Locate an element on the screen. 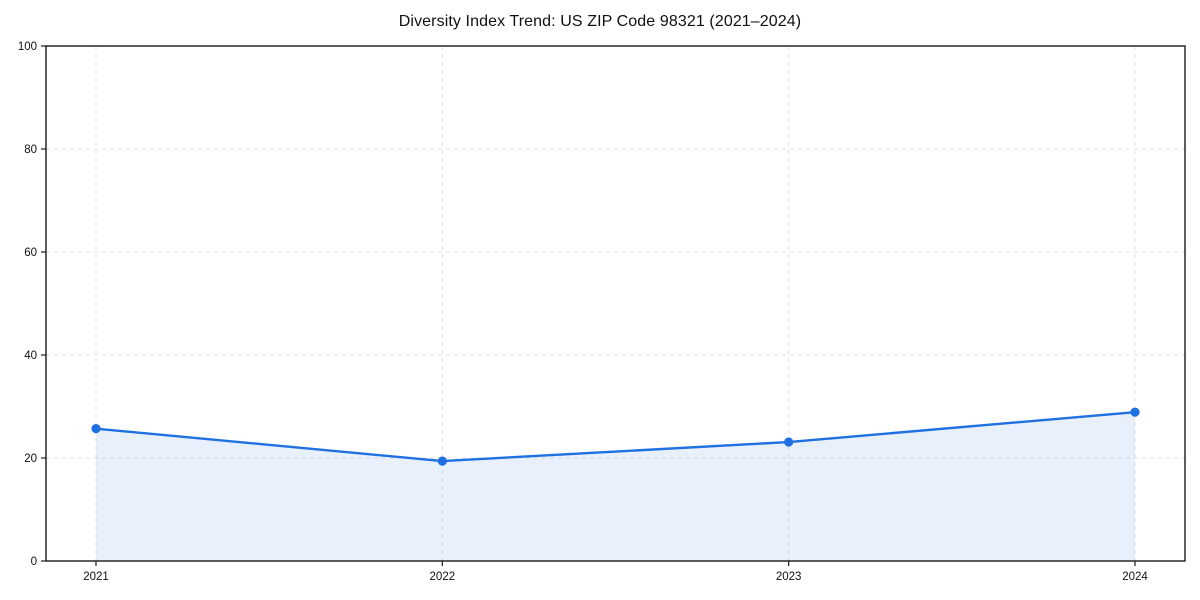 This screenshot has width=1200, height=600. y-tick-label: 100 is located at coordinates (27, 47).